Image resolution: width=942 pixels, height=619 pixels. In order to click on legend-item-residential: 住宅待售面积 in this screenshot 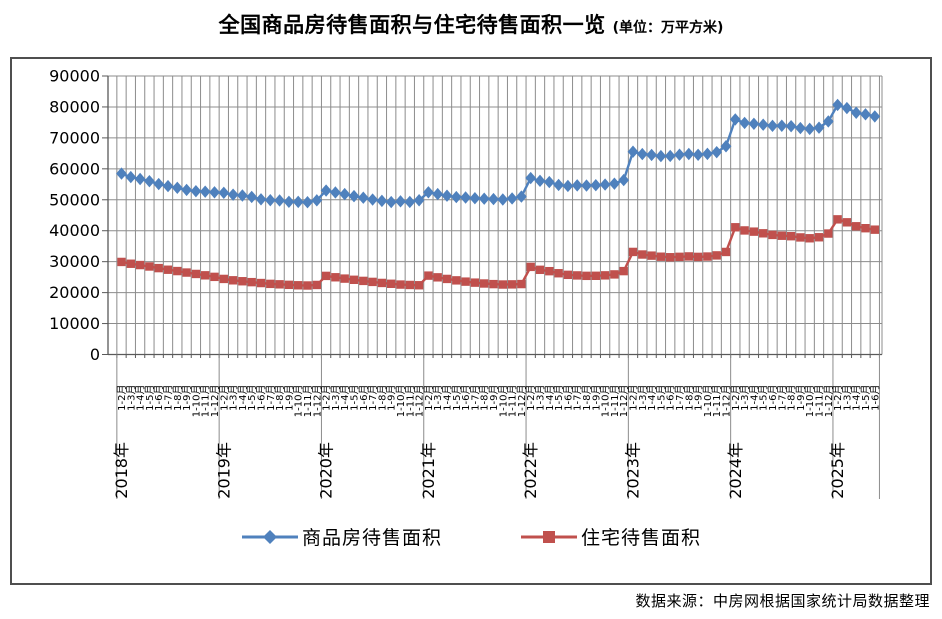, I will do `click(610, 536)`.